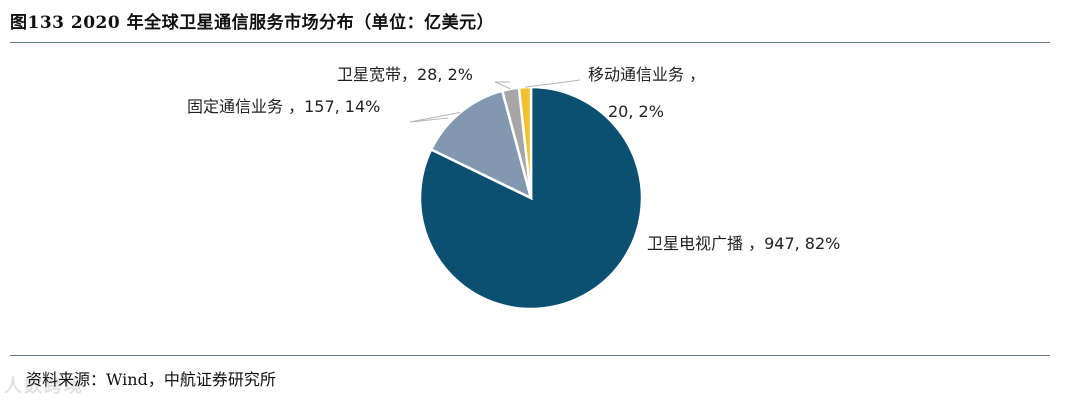 The width and height of the screenshot is (1080, 403). I want to click on bottom-divider, so click(530, 355).